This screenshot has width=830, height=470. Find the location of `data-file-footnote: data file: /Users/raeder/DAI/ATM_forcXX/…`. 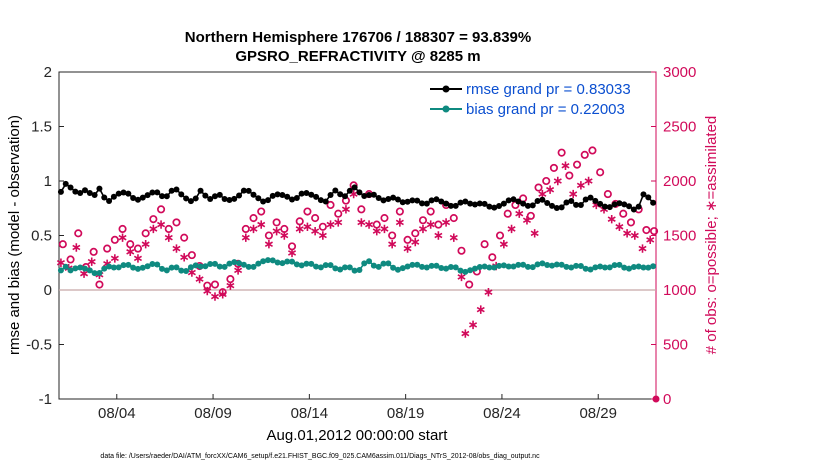

data-file-footnote: data file: /Users/raeder/DAI/ATM_forcXX/… is located at coordinates (320, 456).